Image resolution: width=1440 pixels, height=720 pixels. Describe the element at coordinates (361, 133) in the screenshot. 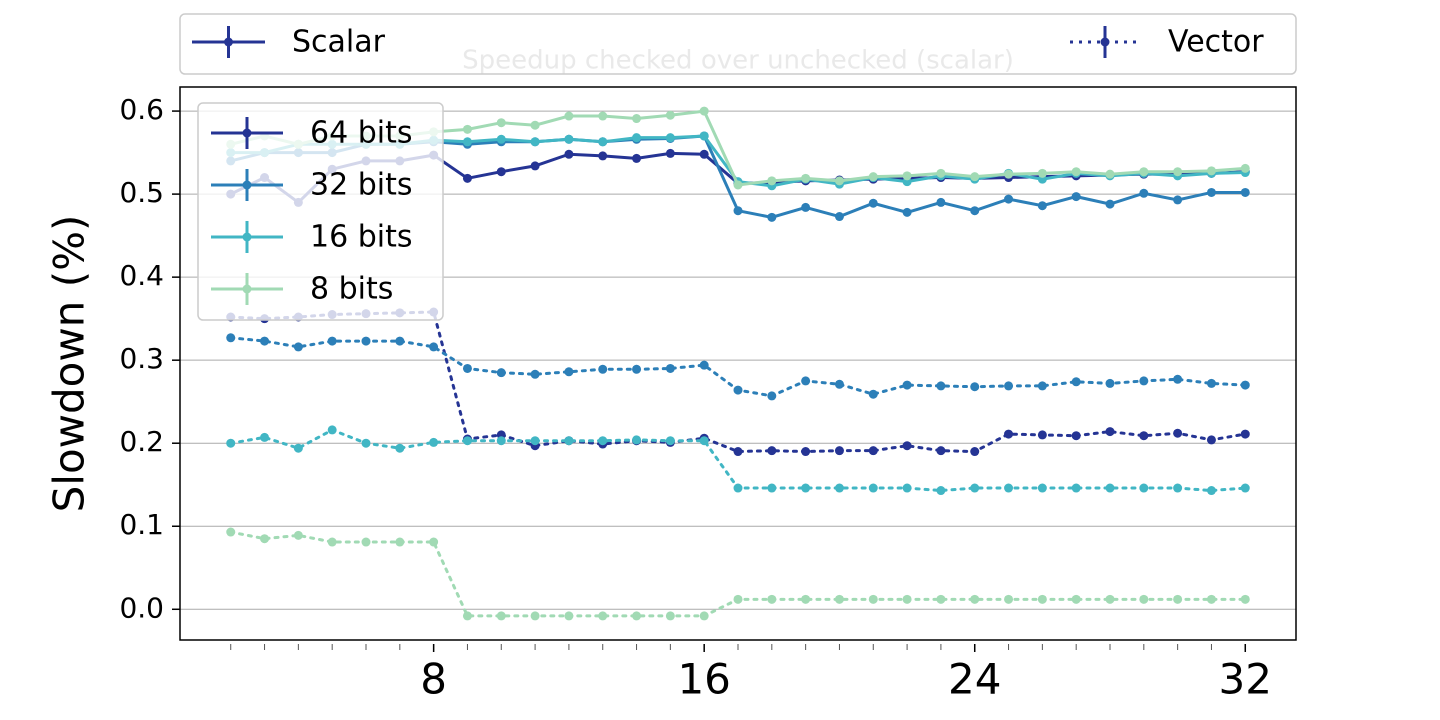

I see `legend-label: 64 bits` at that location.